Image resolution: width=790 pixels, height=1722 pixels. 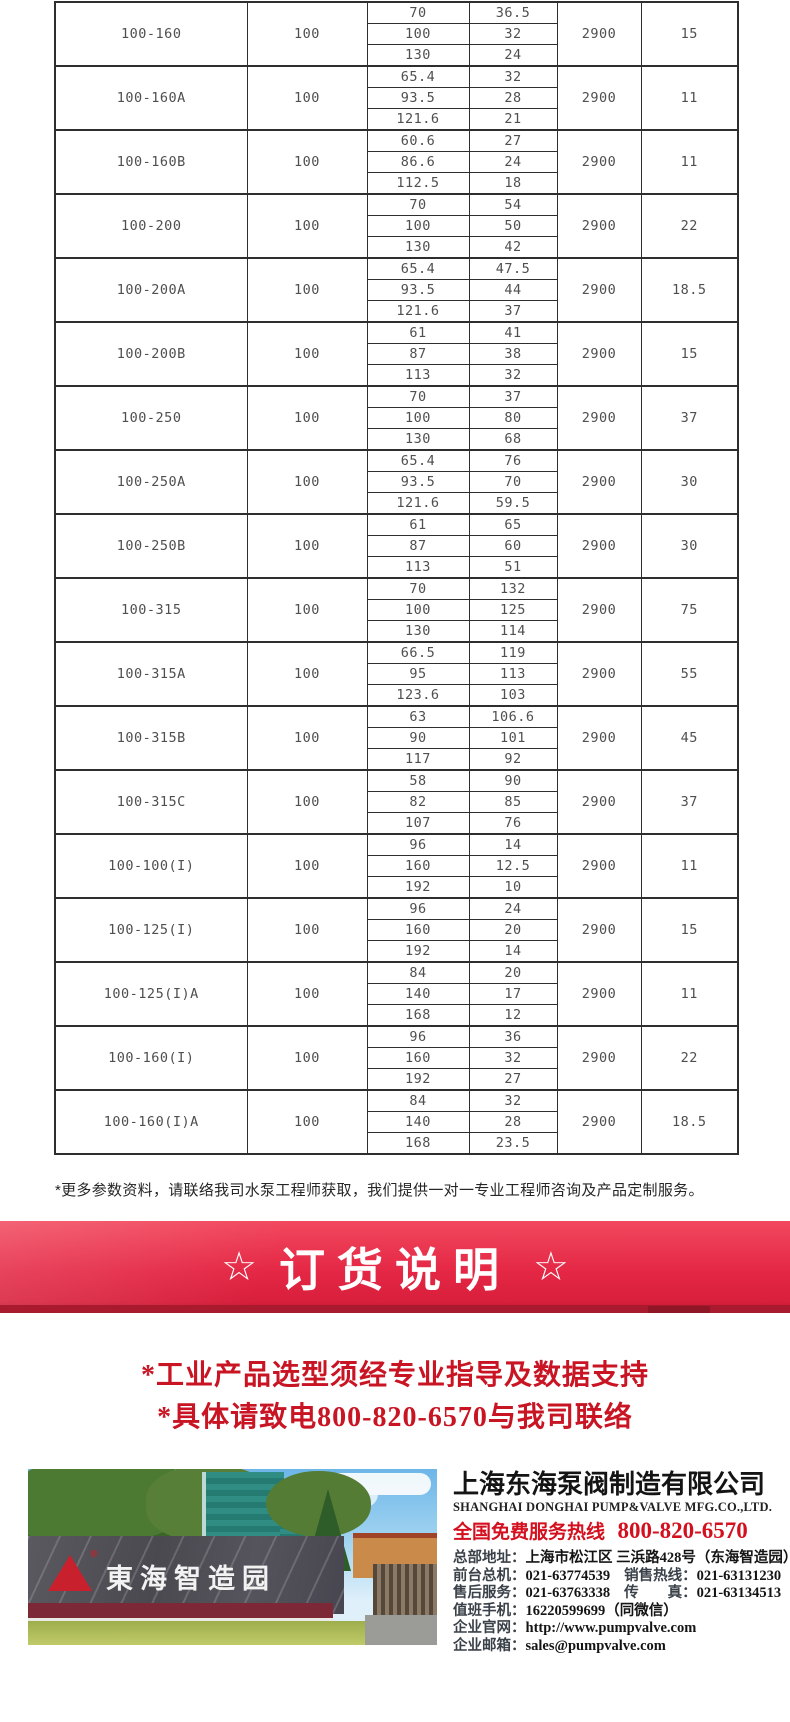 I want to click on star-icon: ☆, so click(x=551, y=1267).